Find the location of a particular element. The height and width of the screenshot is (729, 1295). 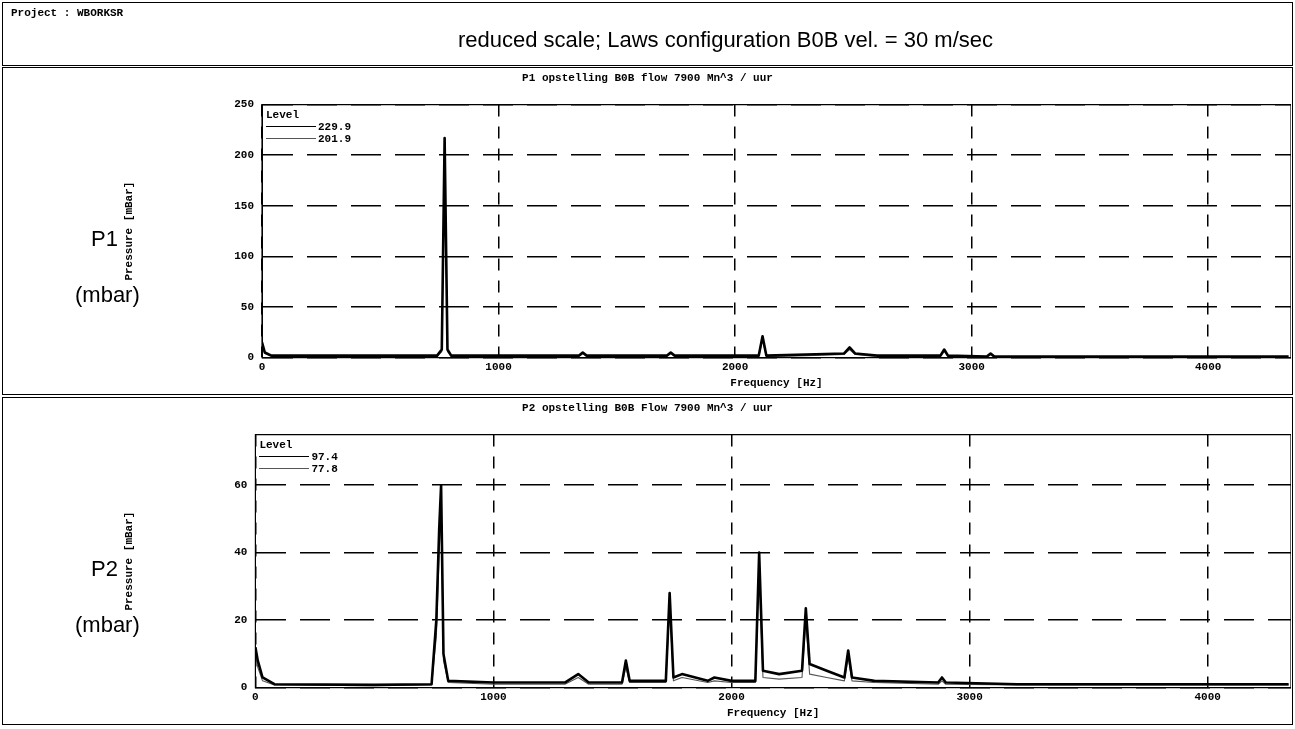

y-tick-label: 150 is located at coordinates (244, 205).